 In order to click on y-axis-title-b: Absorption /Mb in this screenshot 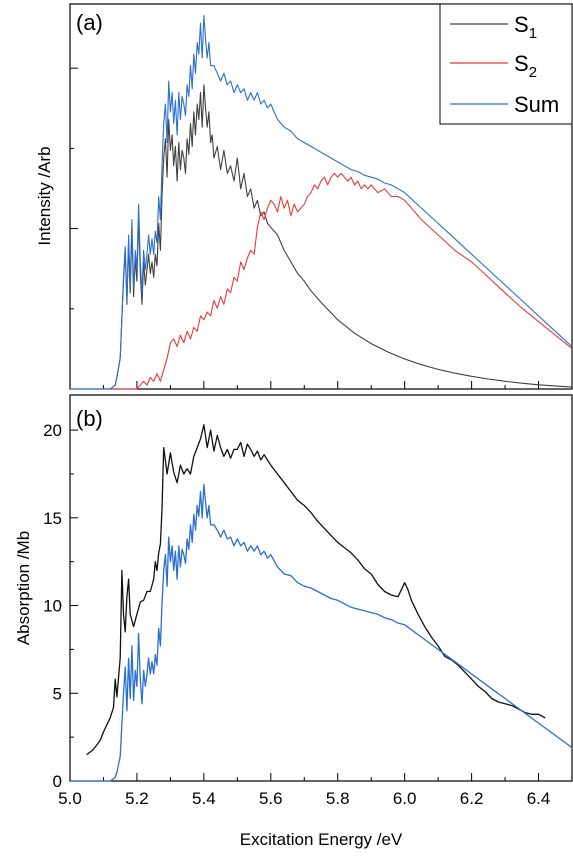, I will do `click(23, 588)`.